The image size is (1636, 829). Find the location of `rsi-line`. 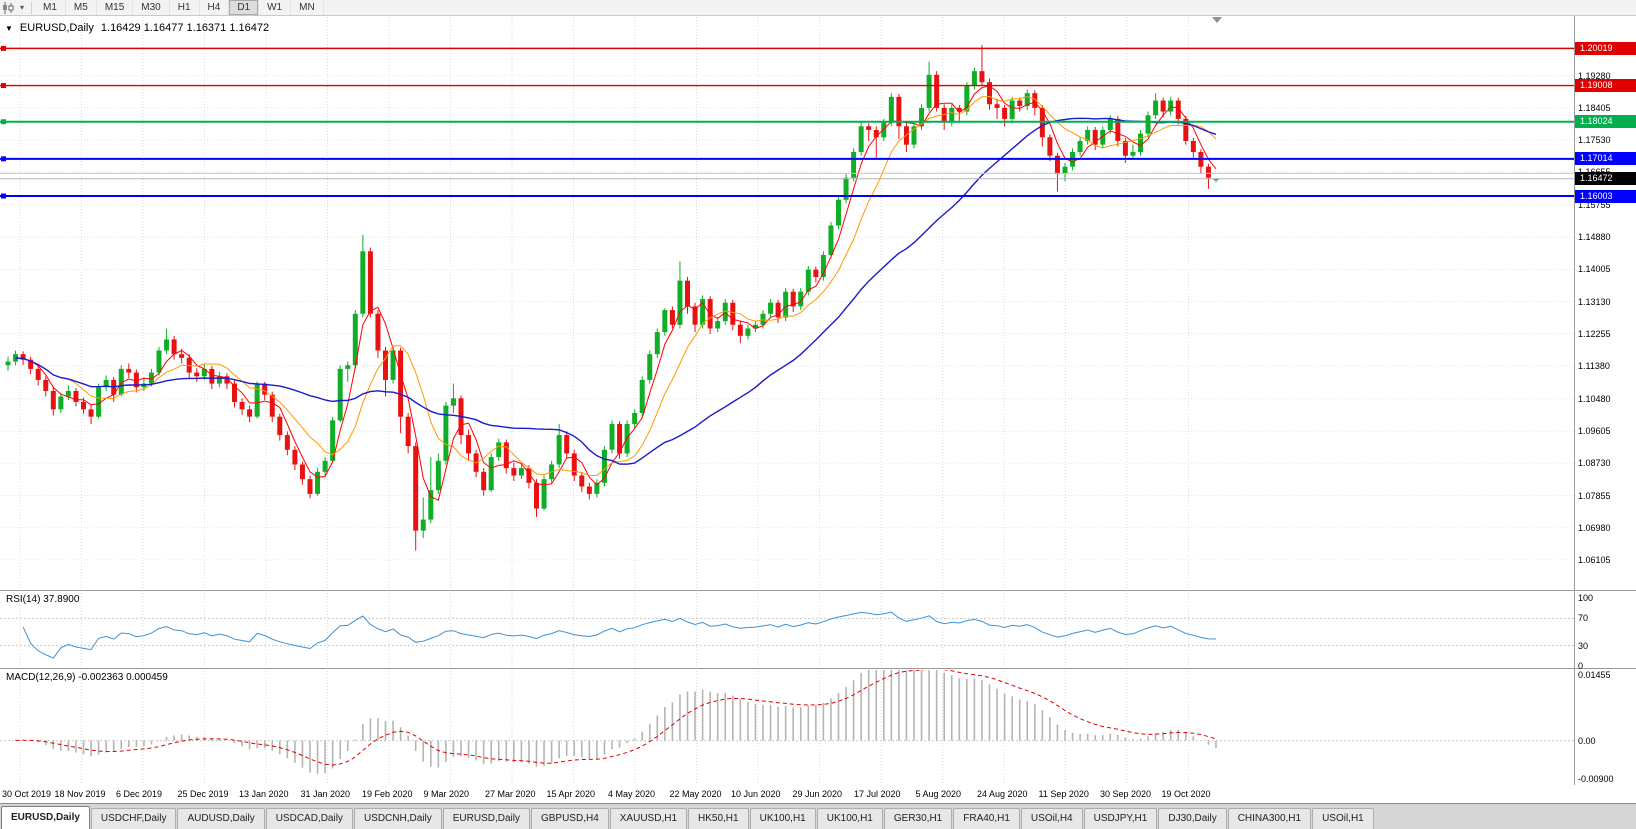

rsi-line is located at coordinates (619, 635).